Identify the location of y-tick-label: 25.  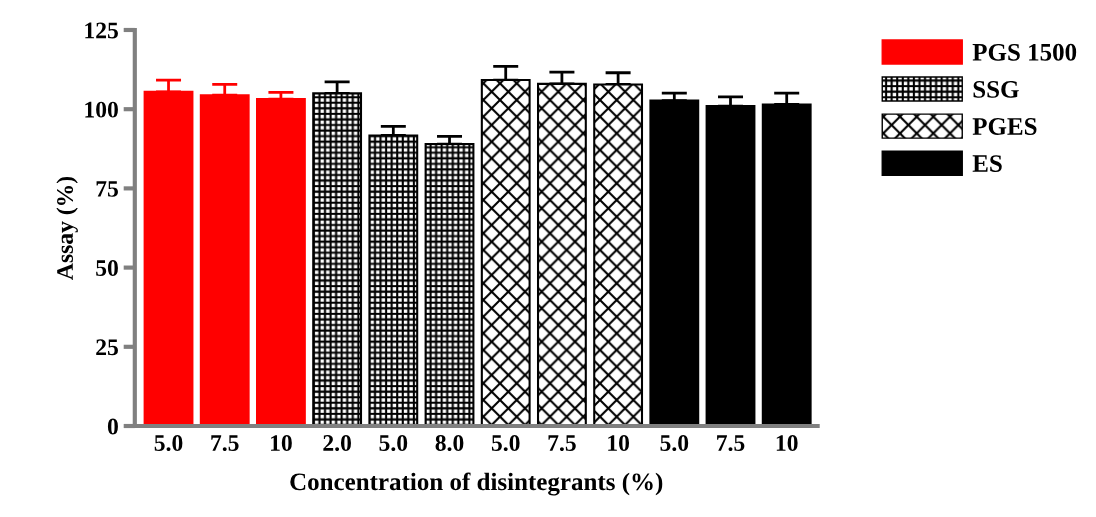
(107, 347).